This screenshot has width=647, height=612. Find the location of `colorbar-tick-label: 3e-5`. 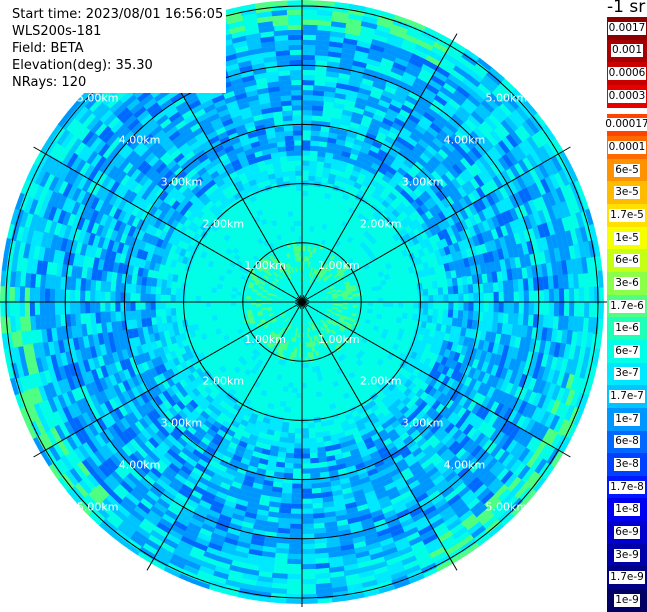

colorbar-tick-label: 3e-5 is located at coordinates (627, 193).